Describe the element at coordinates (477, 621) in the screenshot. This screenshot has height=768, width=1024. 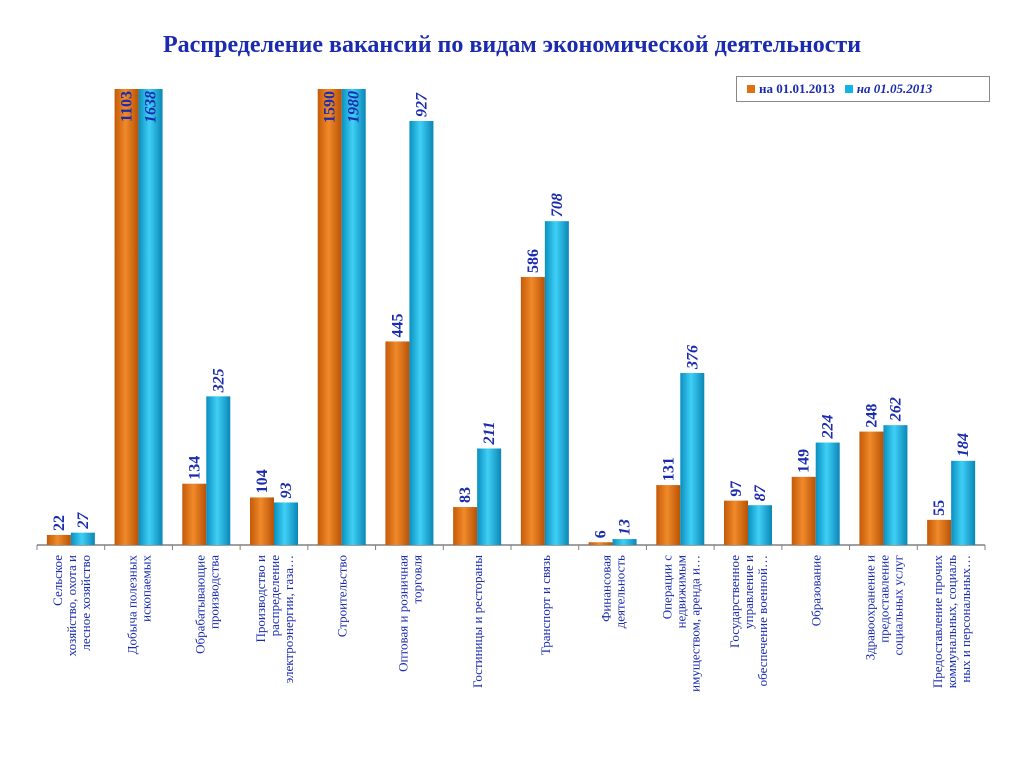
I see `category-label-line: Гостиницы и рестораны` at that location.